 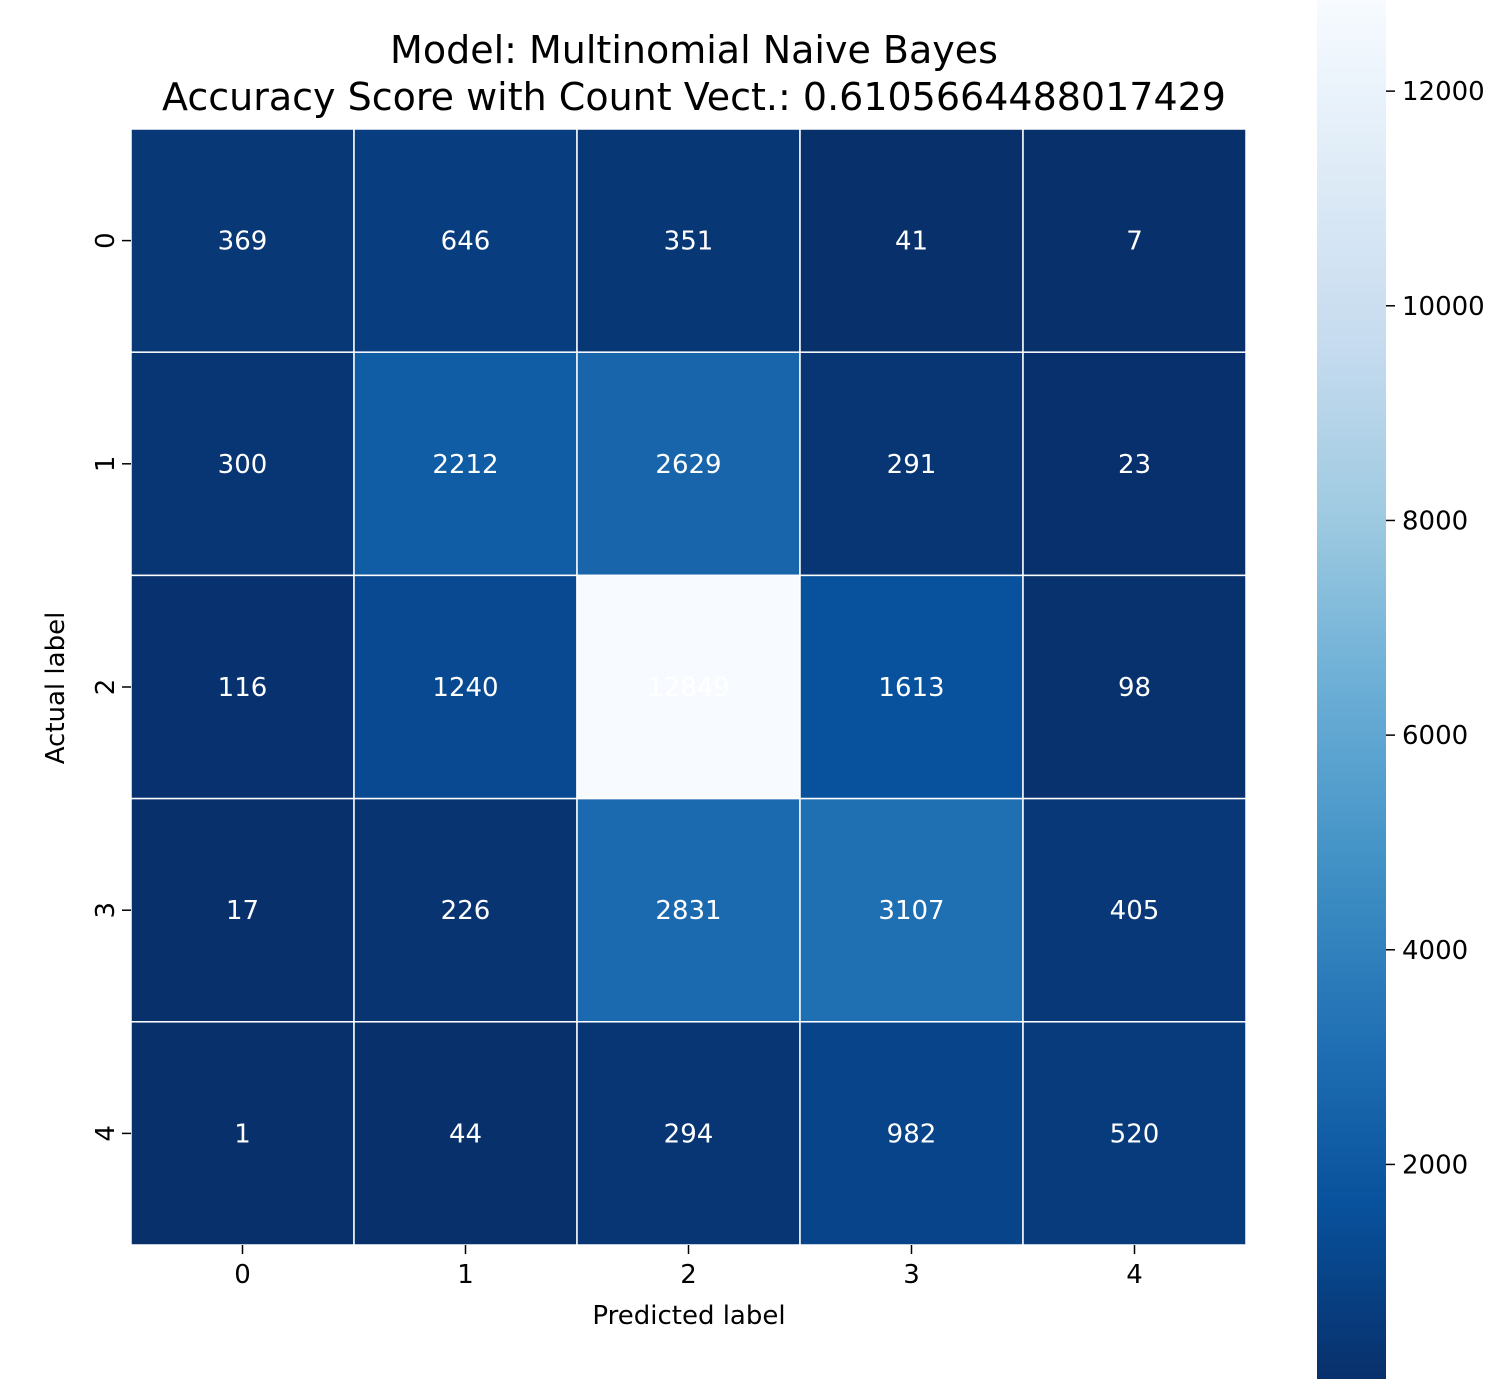 I want to click on cell-value-r2-c1: 1240, so click(x=465, y=688).